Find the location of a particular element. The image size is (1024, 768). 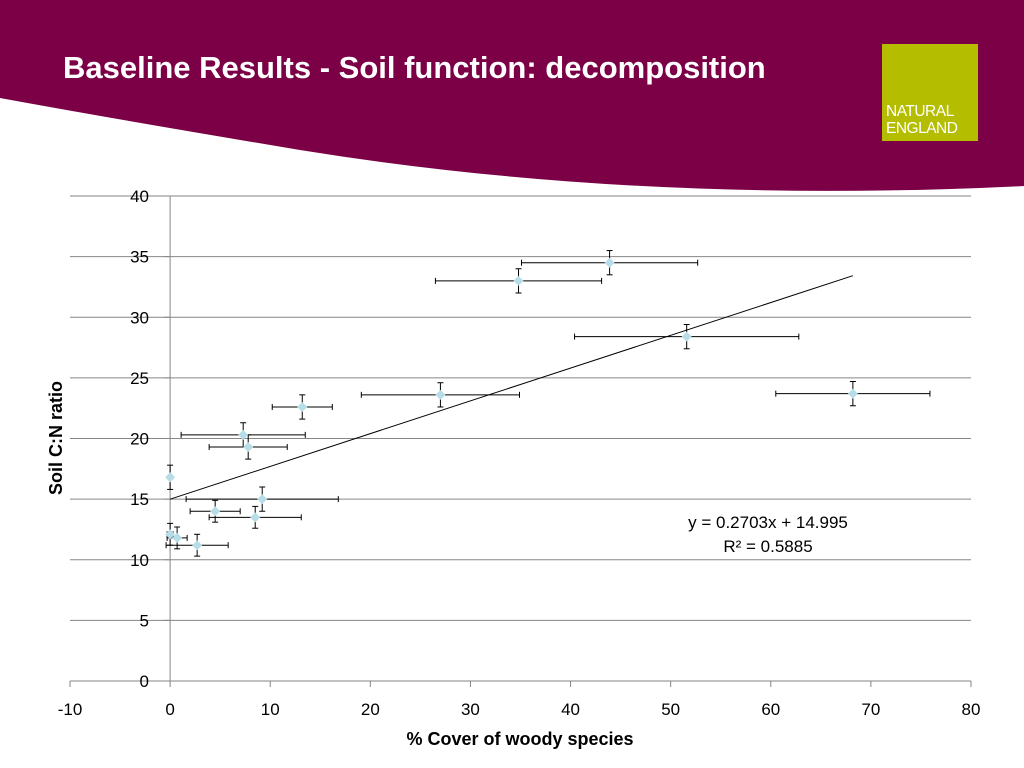

x-tick-label: 30 is located at coordinates (470, 709).